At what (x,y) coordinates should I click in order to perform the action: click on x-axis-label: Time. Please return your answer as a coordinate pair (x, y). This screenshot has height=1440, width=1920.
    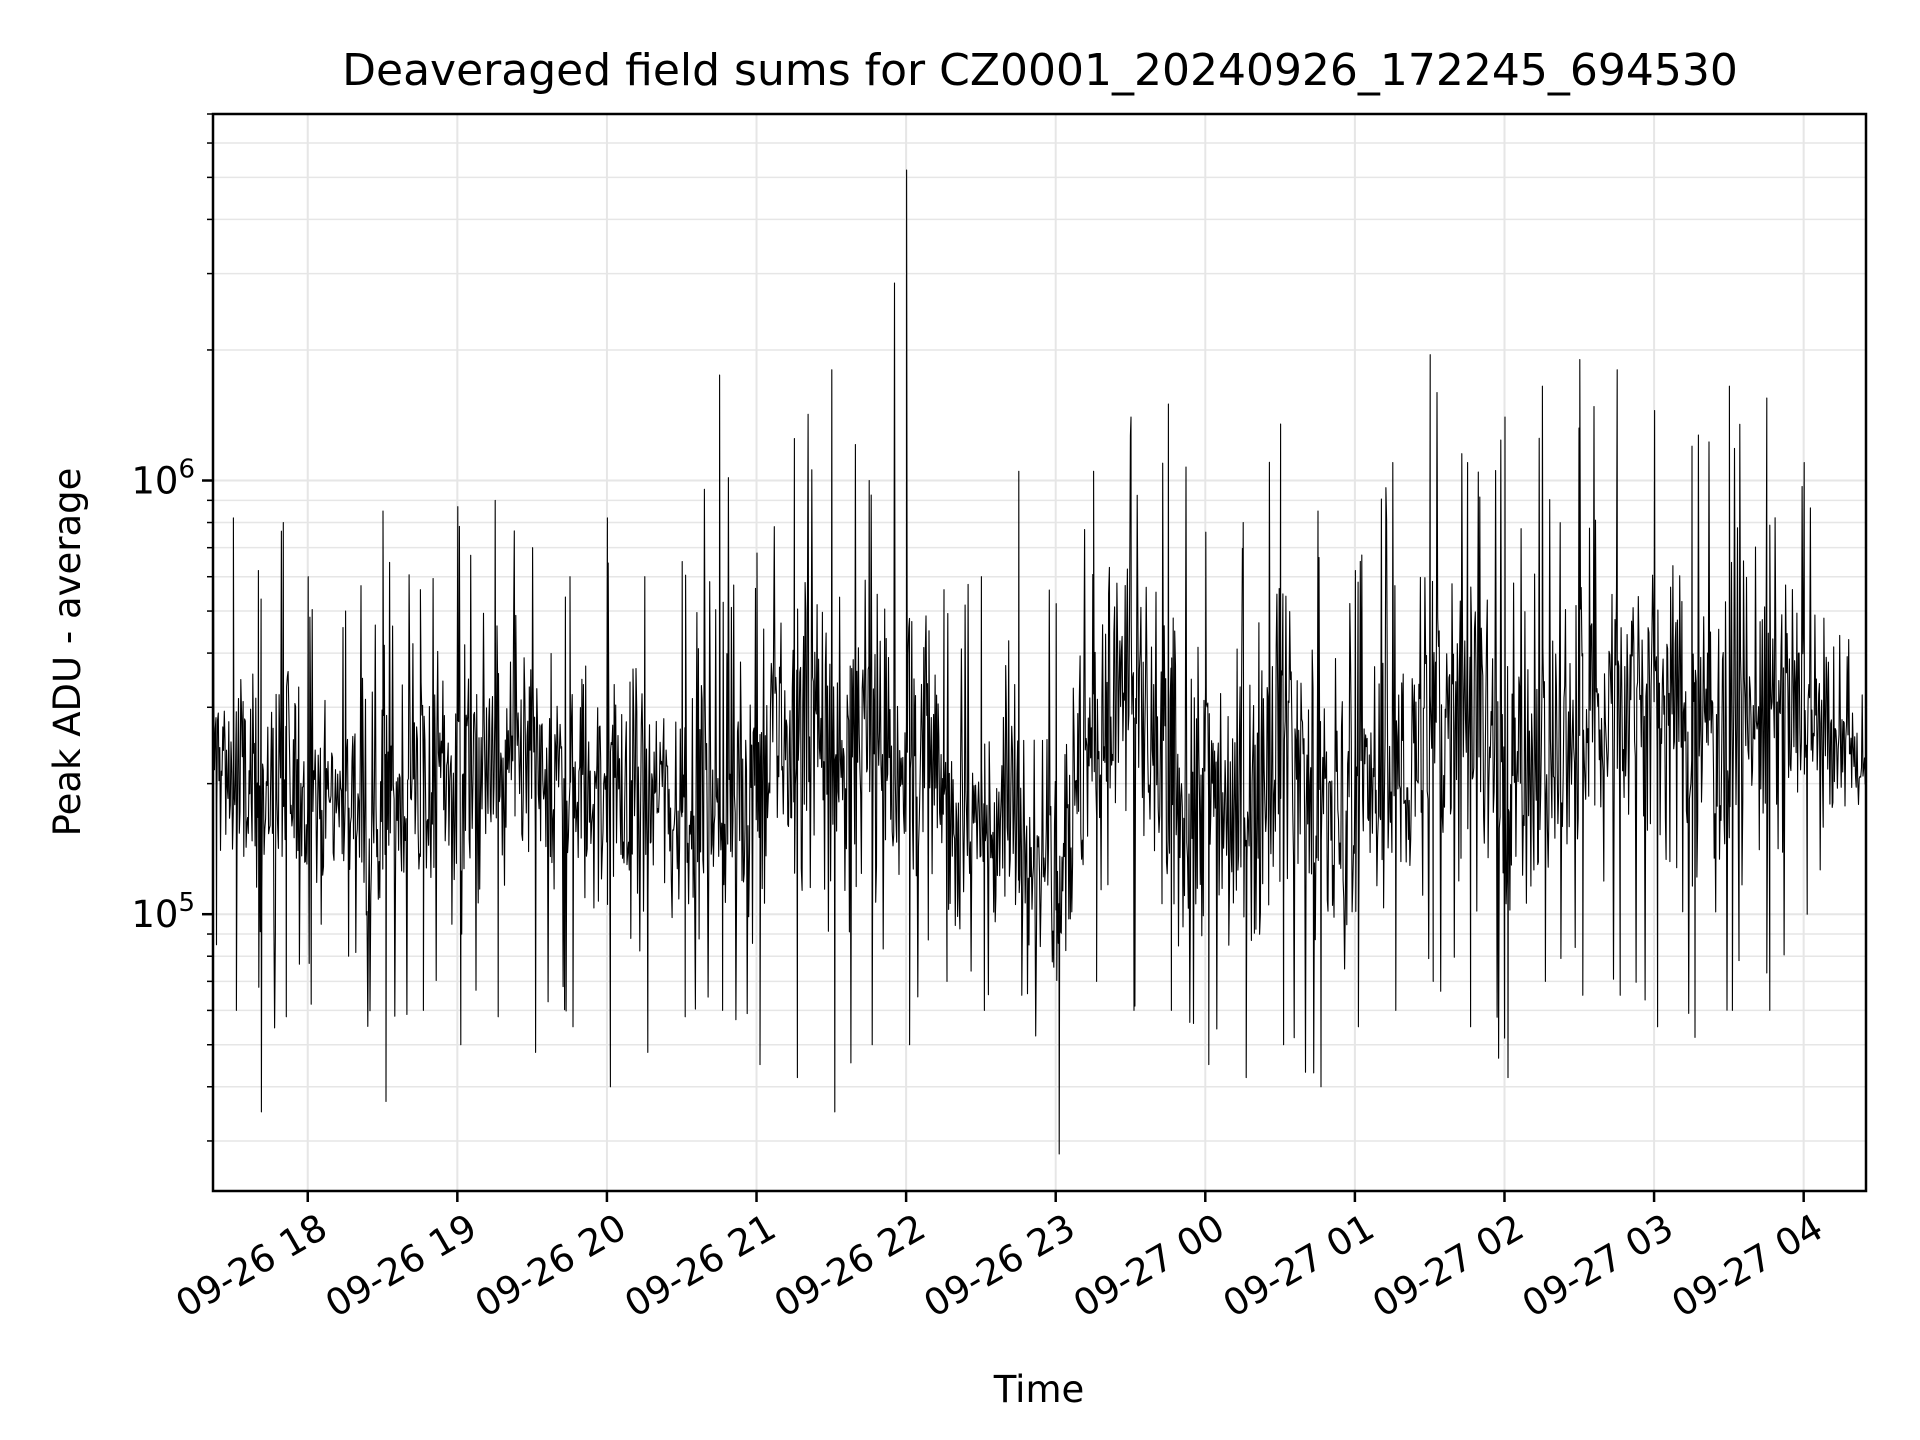
    Looking at the image, I should click on (1039, 1389).